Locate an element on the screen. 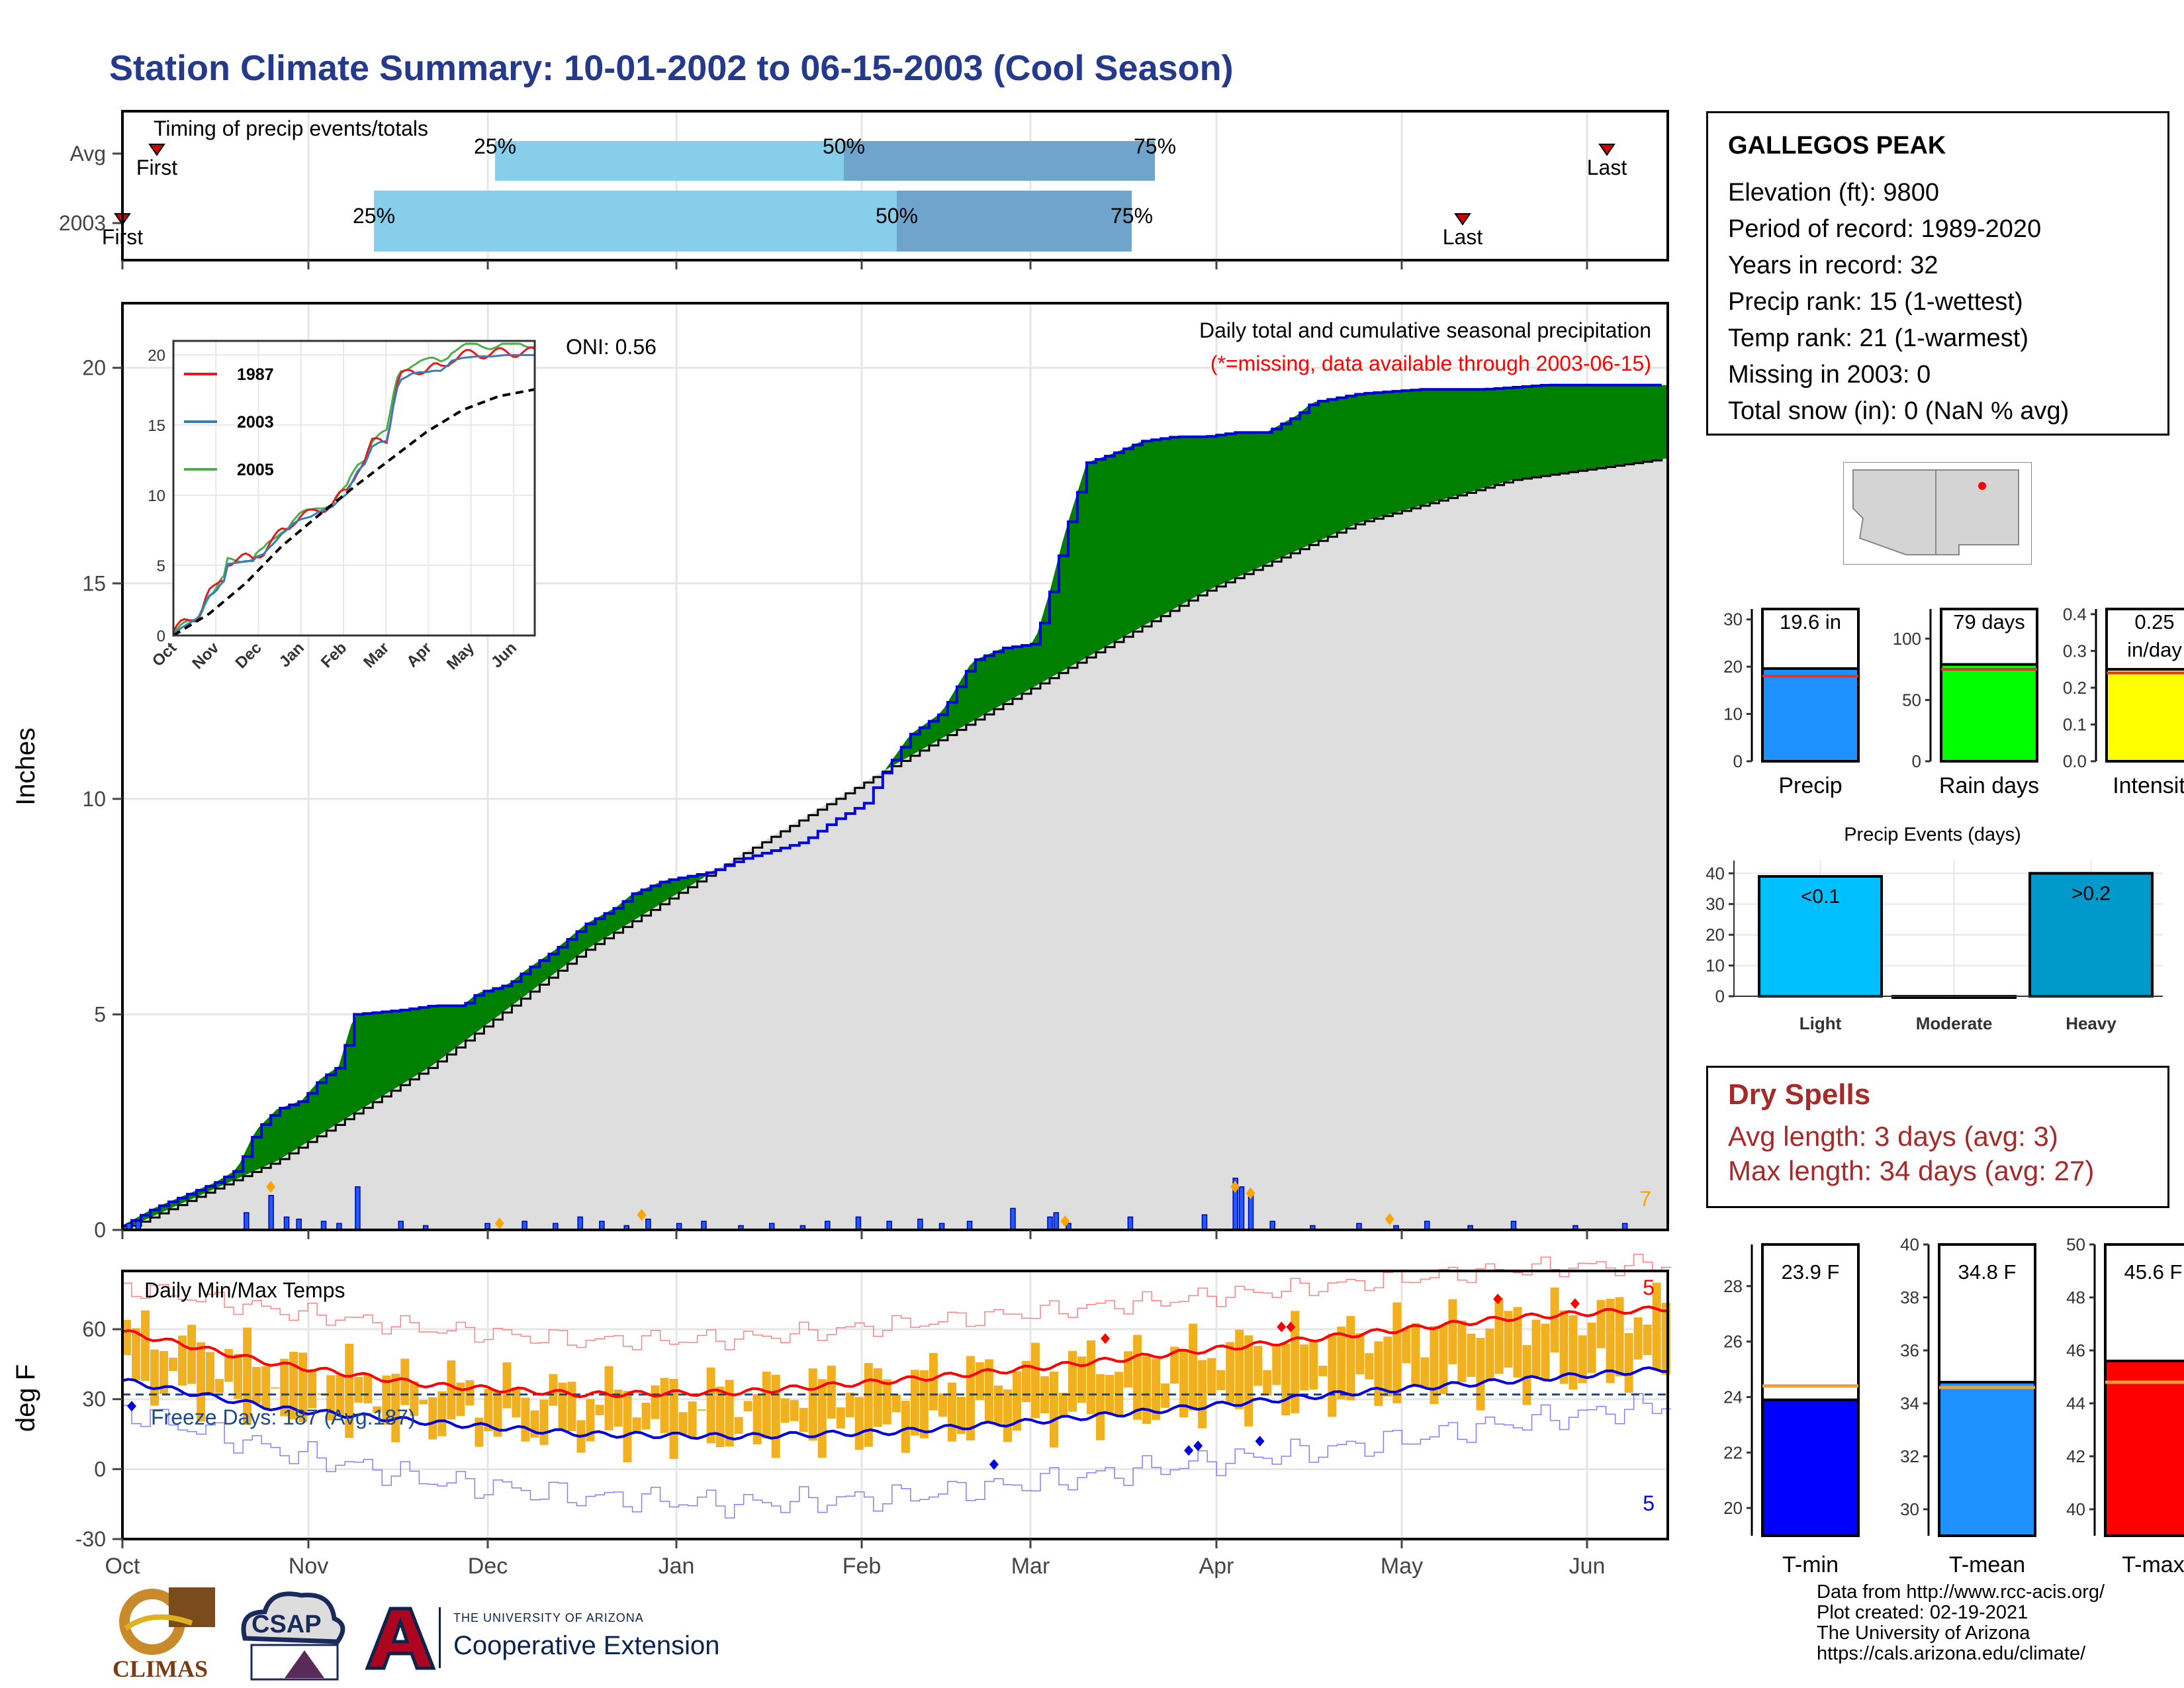 The height and width of the screenshot is (1688, 2184). temp-bar-value-label: 23.9 F is located at coordinates (1811, 1272).